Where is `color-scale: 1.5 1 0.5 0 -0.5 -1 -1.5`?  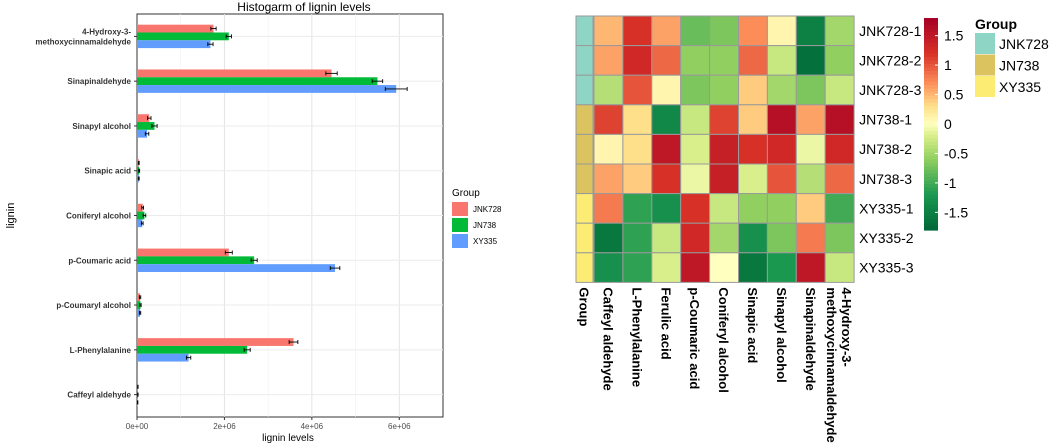
color-scale: 1.5 1 0.5 0 -0.5 -1 -1.5 is located at coordinates (946, 124).